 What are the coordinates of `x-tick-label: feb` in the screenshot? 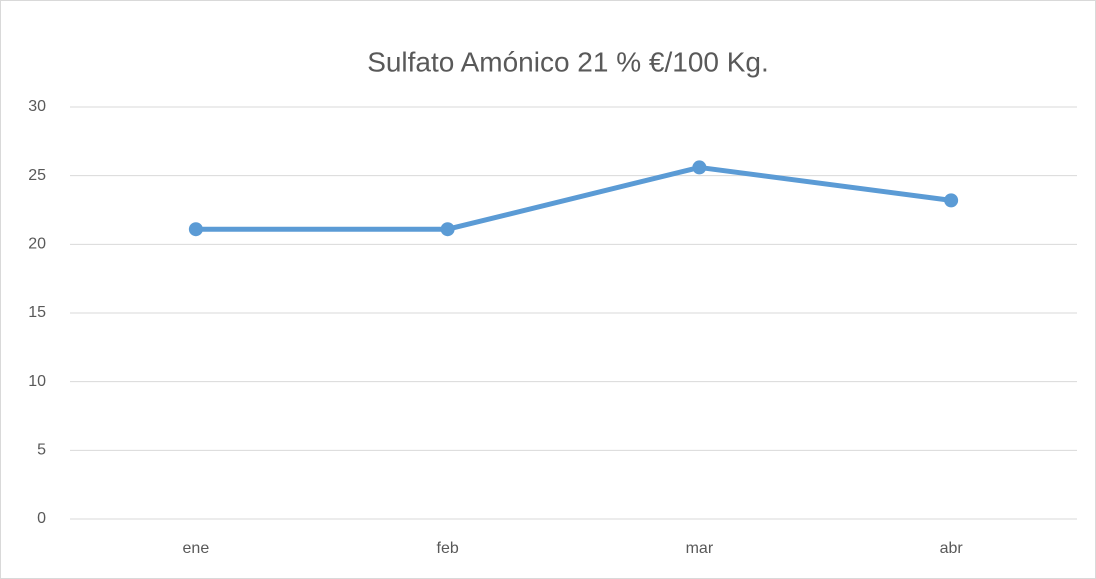 It's located at (448, 548).